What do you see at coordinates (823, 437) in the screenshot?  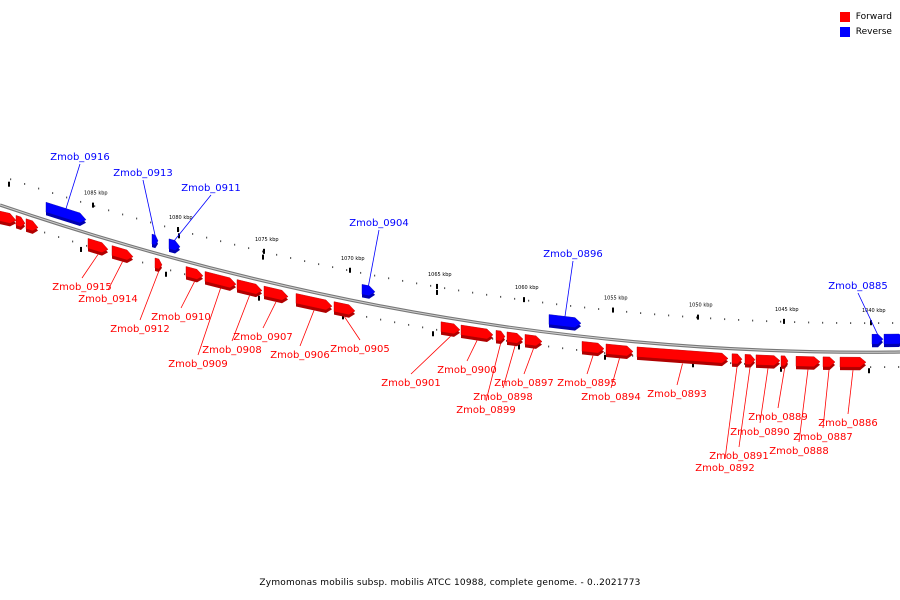 I see `gene-label: Zmob_0887` at bounding box center [823, 437].